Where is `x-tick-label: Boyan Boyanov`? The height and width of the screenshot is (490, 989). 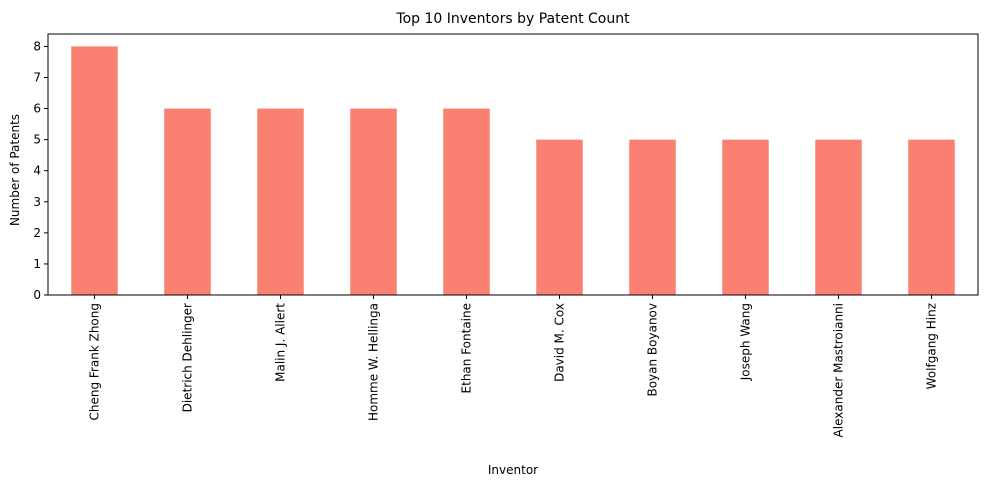
x-tick-label: Boyan Boyanov is located at coordinates (653, 350).